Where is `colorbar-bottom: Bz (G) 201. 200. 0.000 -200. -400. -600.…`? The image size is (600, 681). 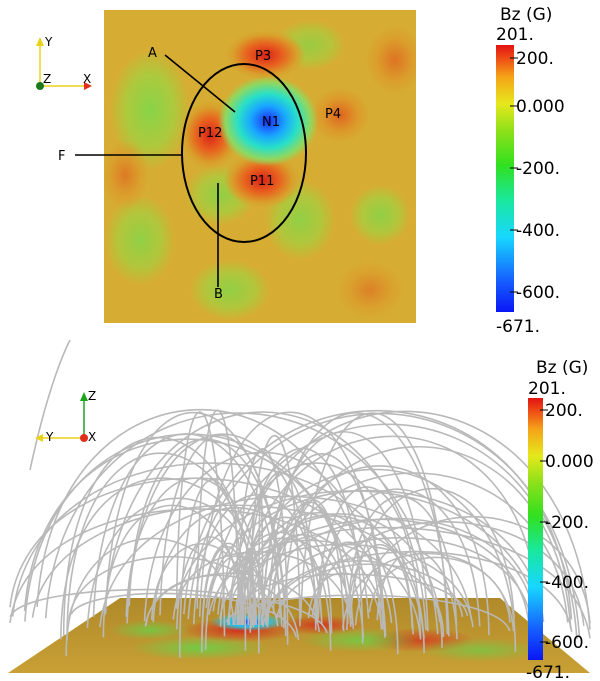
colorbar-bottom: Bz (G) 201. 200. 0.000 -200. -400. -600.… is located at coordinates (560, 519).